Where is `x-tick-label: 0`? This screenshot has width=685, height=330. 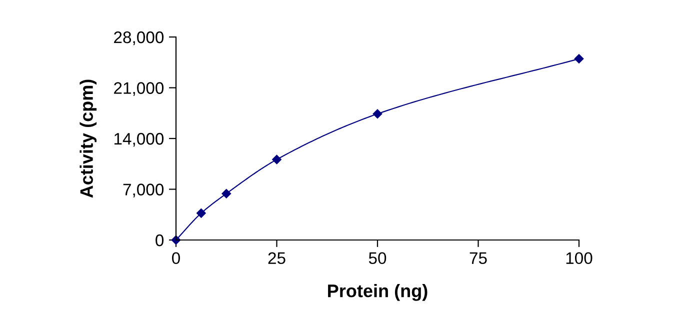
x-tick-label: 0 is located at coordinates (176, 258).